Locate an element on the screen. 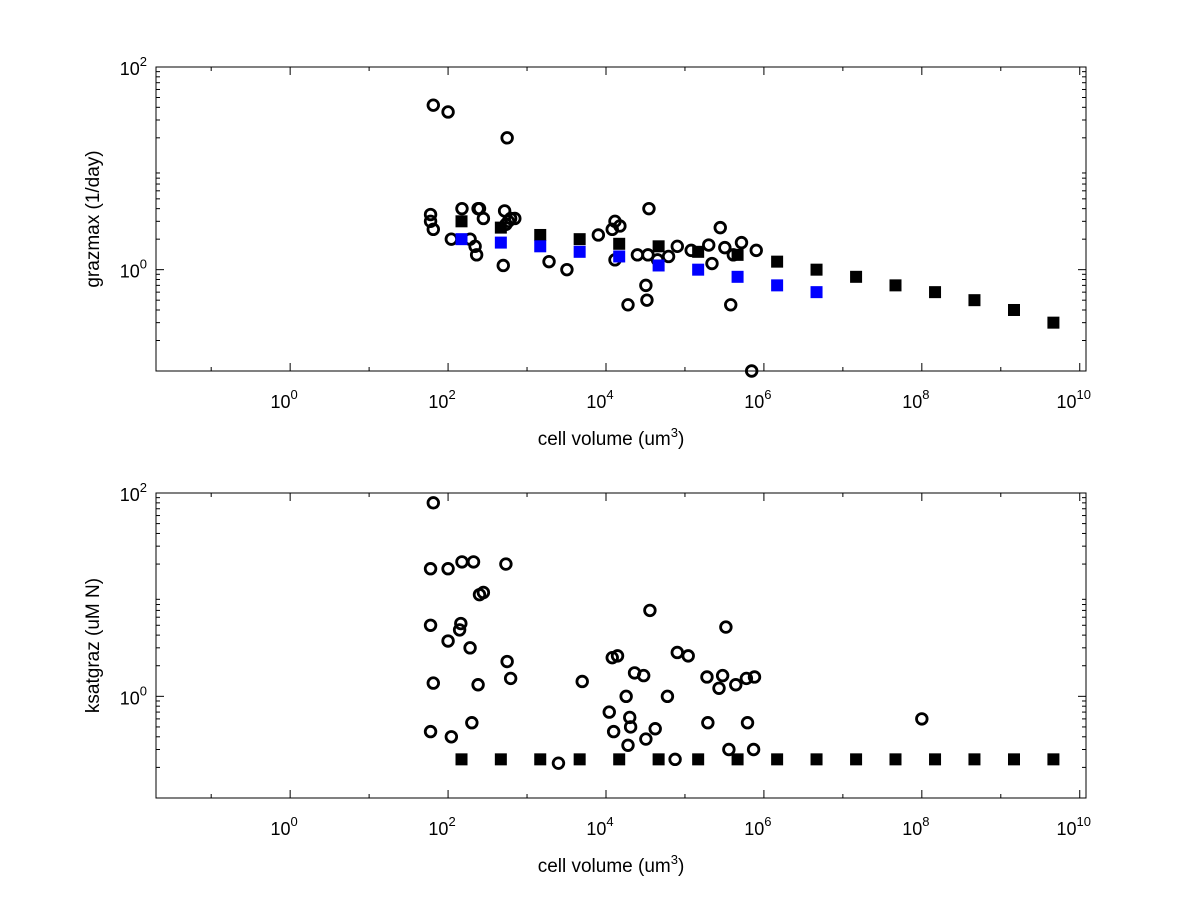 This screenshot has height=900, width=1200. y-axis-label: ksatgraz (uM N) is located at coordinates (93, 645).